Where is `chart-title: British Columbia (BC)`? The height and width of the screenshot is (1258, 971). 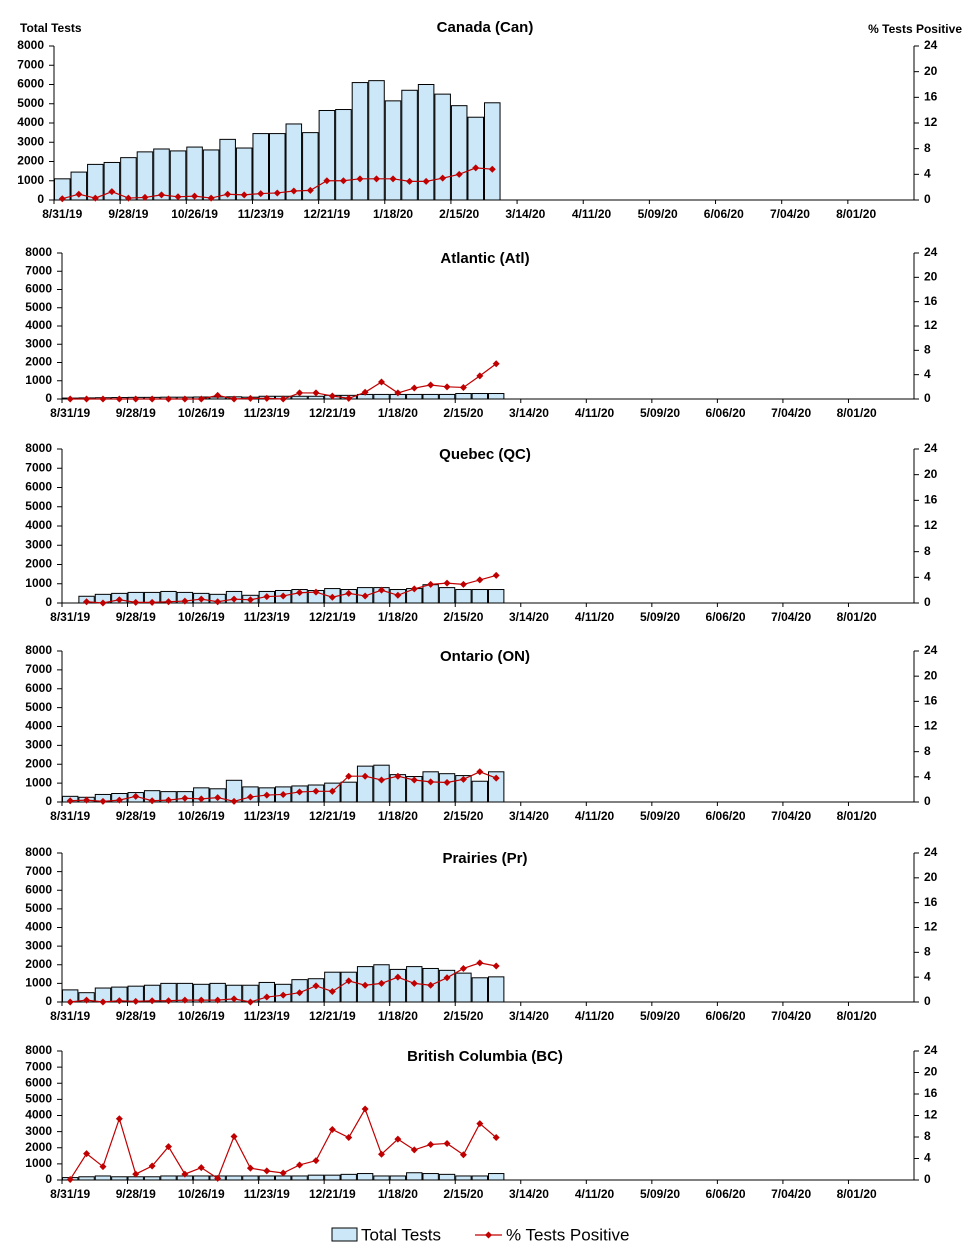
chart-title: British Columbia (BC) is located at coordinates (485, 1056).